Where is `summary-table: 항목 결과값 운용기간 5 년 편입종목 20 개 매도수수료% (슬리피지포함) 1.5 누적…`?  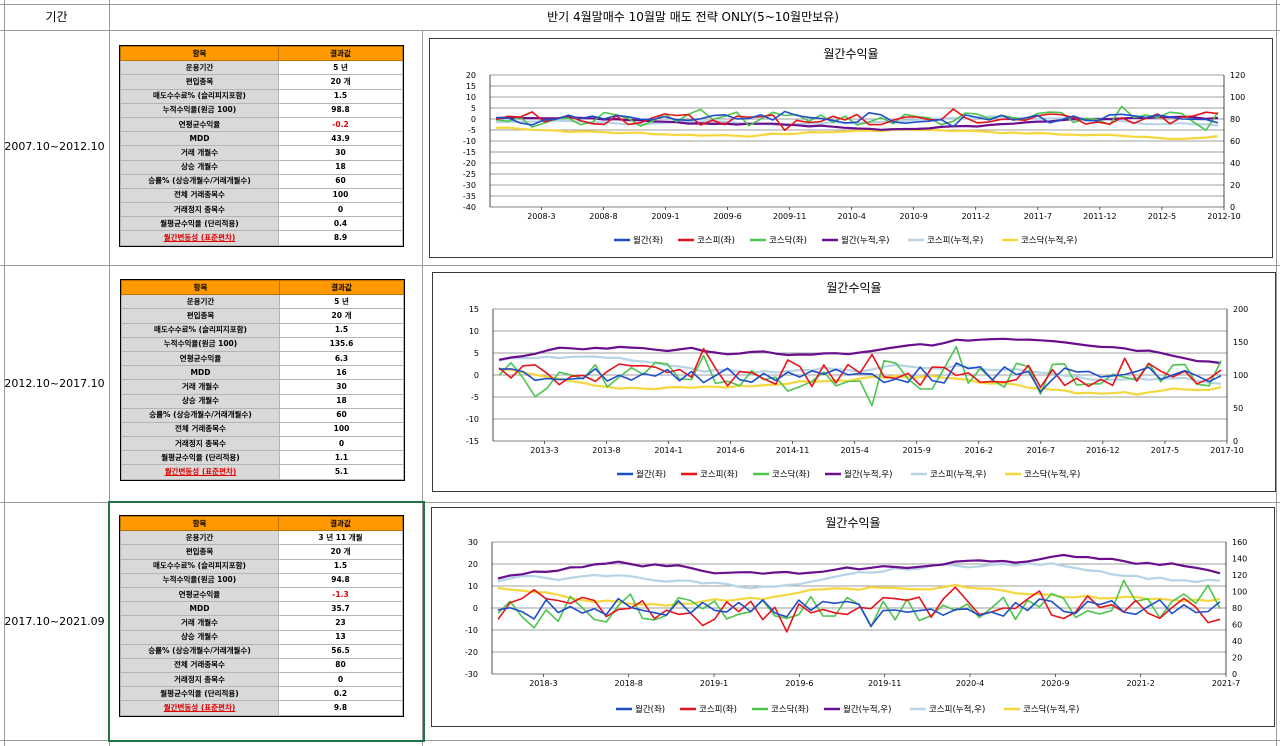 summary-table: 항목 결과값 운용기간 5 년 편입종목 20 개 매도수수료% (슬리피지포함) 1.5 누적… is located at coordinates (262, 380).